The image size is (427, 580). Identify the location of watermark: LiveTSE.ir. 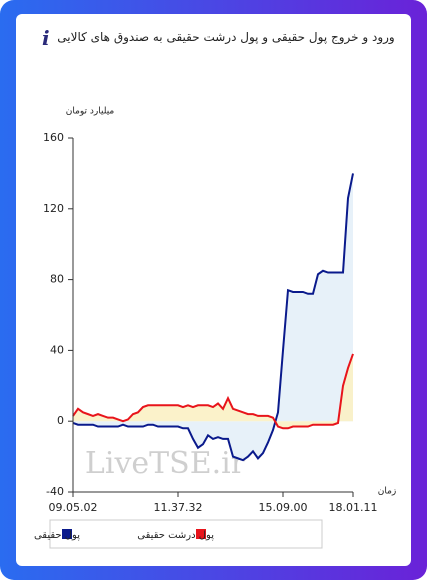
(165, 463).